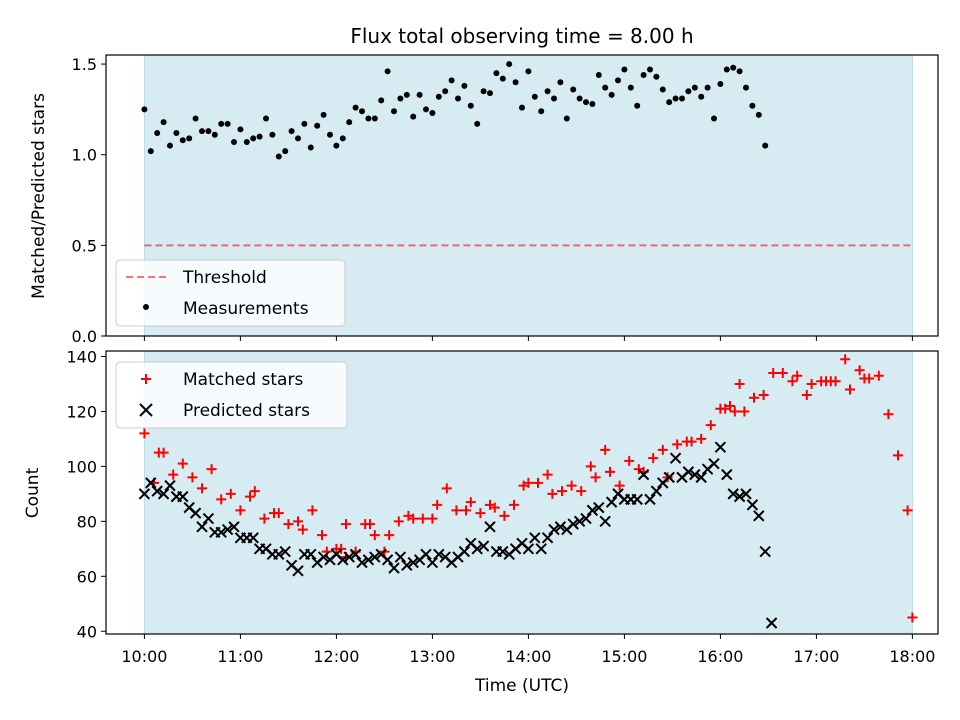 The image size is (960, 720). Describe the element at coordinates (146, 379) in the screenshot. I see `legend-matched-swatch` at that location.